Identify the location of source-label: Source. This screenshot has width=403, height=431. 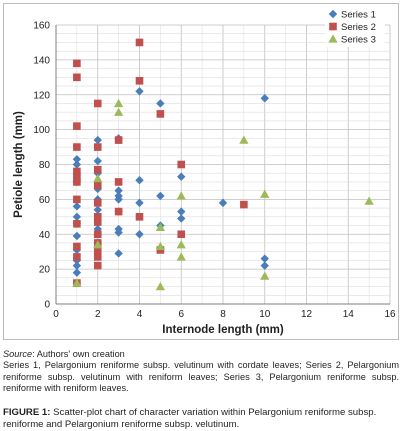
(18, 354).